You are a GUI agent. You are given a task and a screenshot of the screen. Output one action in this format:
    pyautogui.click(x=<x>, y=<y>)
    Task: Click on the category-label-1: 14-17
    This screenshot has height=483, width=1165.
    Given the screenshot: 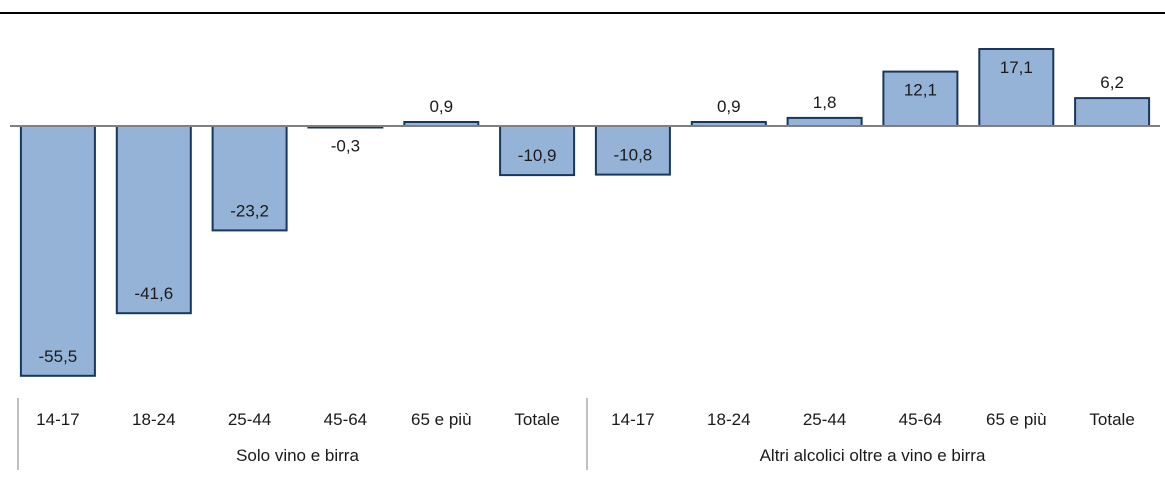 What is the action you would take?
    pyautogui.click(x=57, y=419)
    